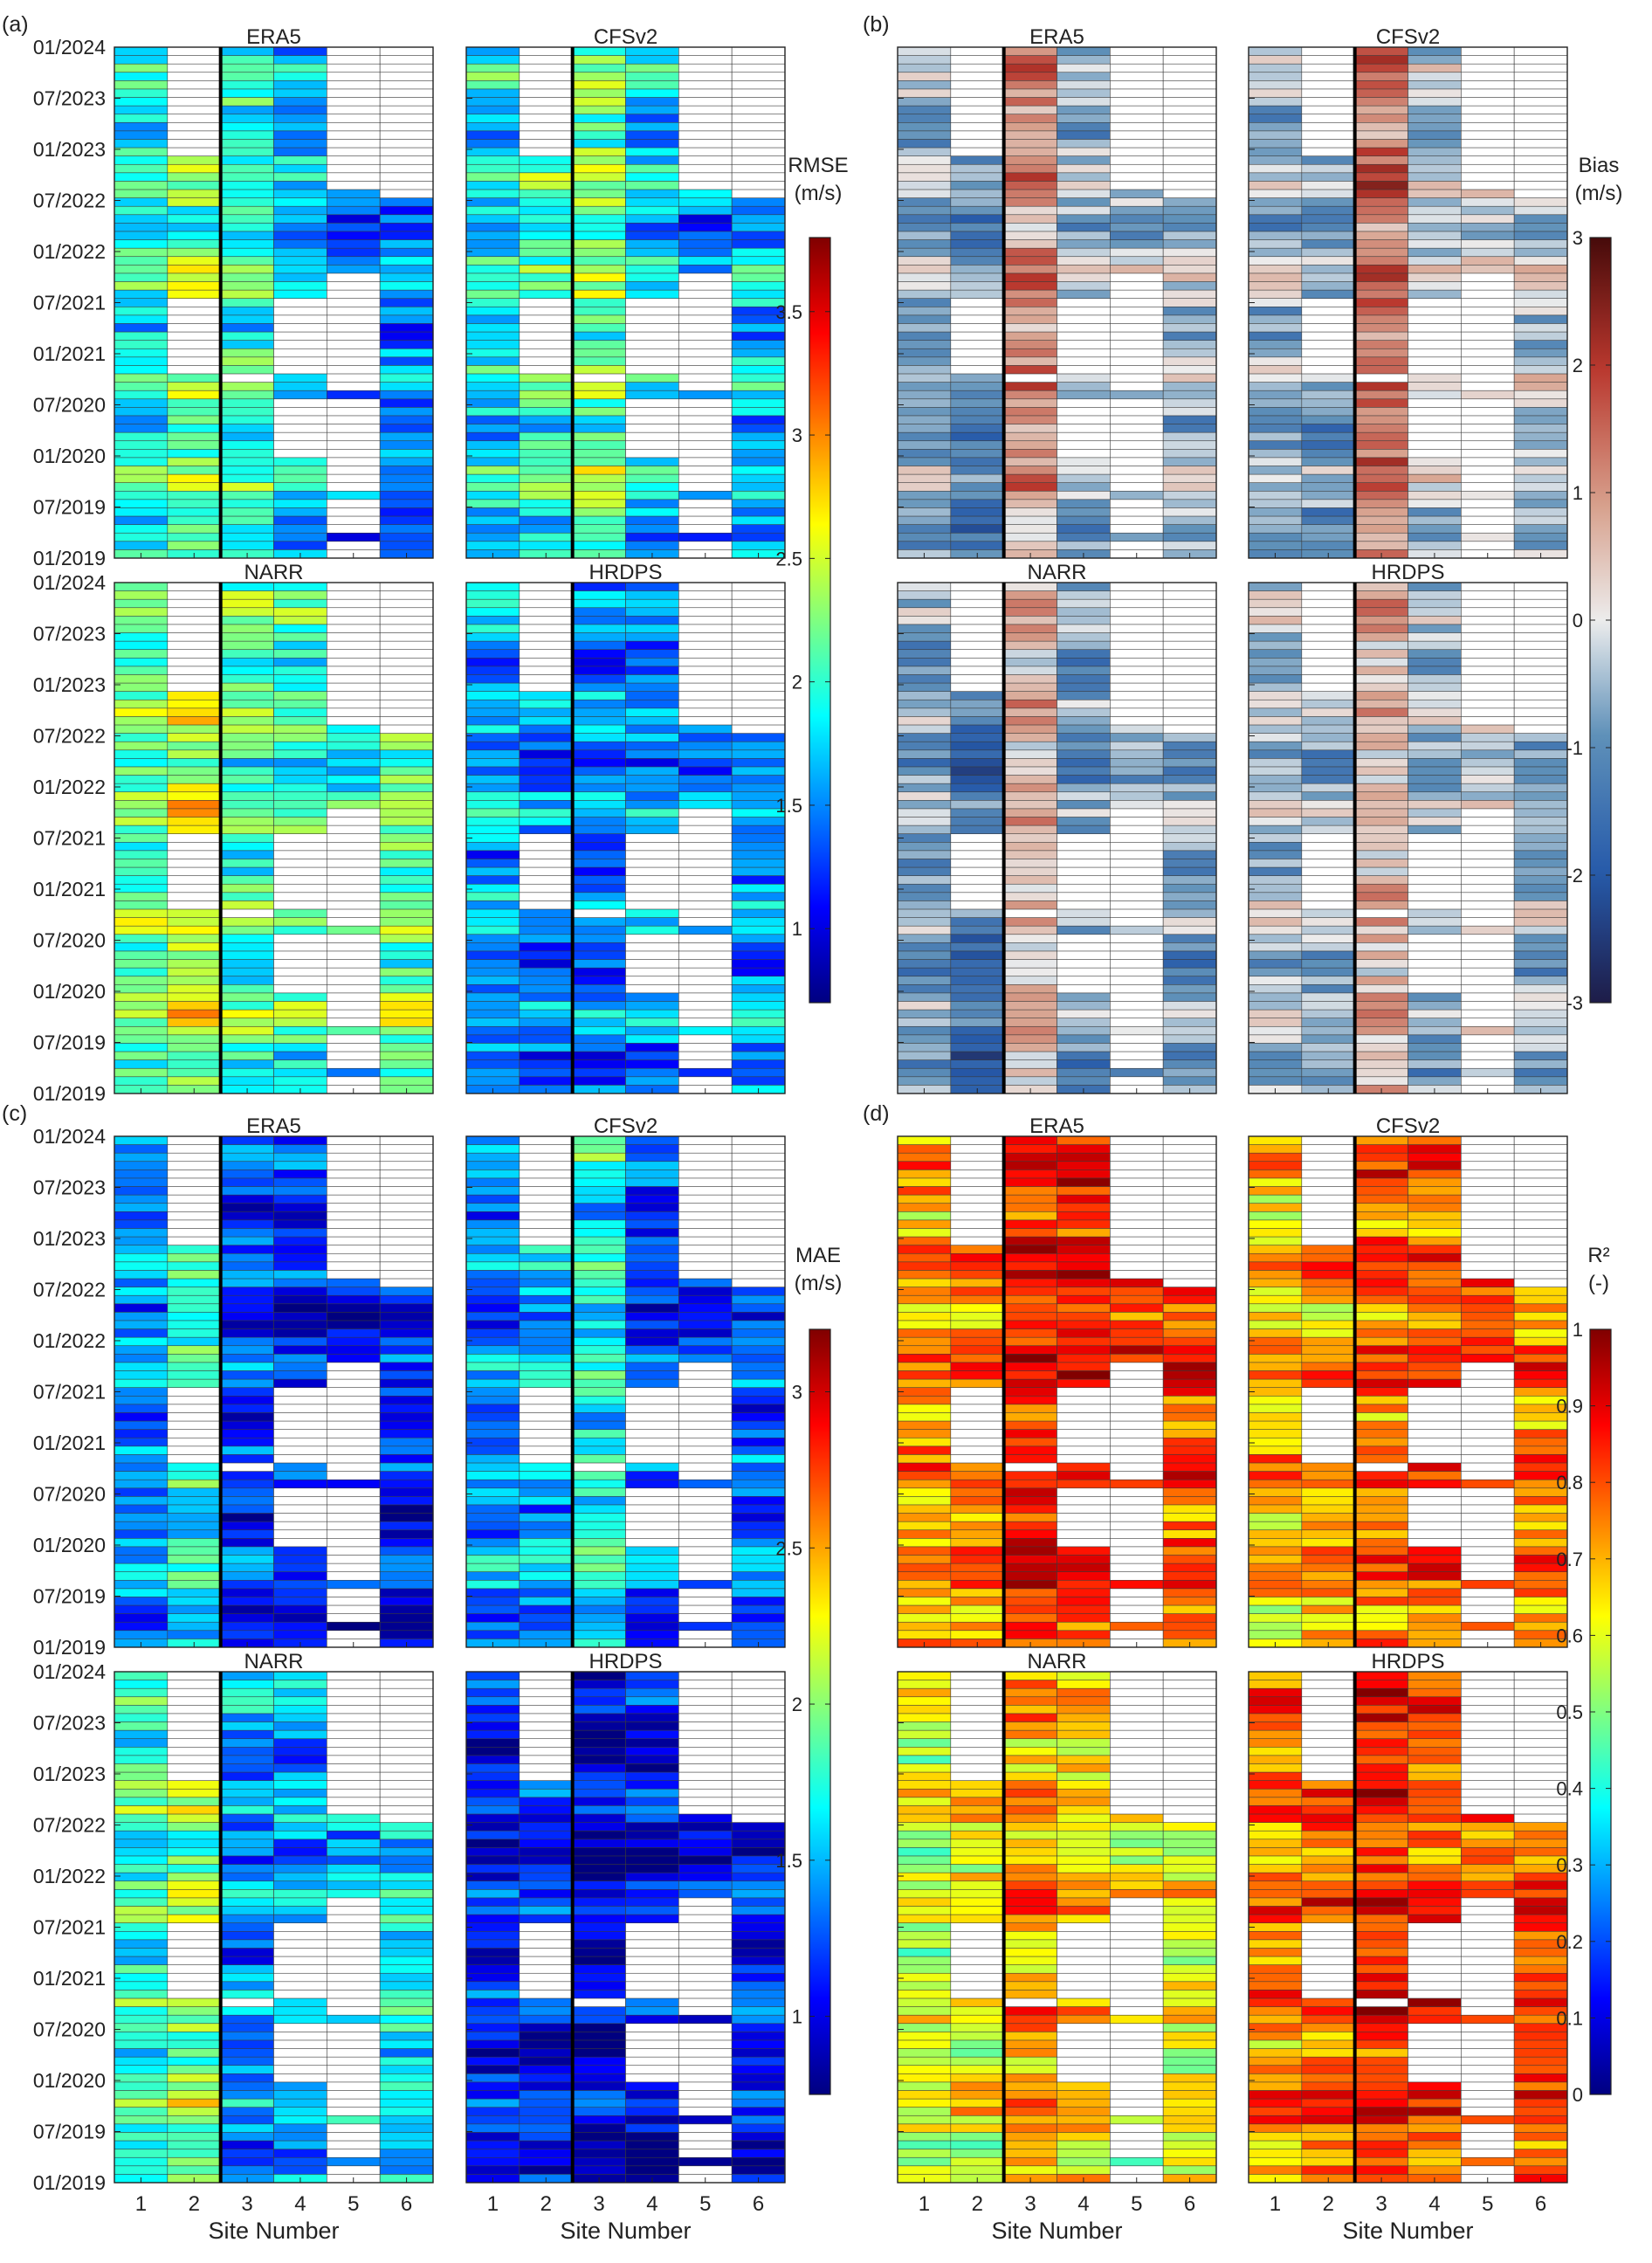 The height and width of the screenshot is (2263, 1652). I want to click on y-tick-label: 07/2021, so click(69, 839).